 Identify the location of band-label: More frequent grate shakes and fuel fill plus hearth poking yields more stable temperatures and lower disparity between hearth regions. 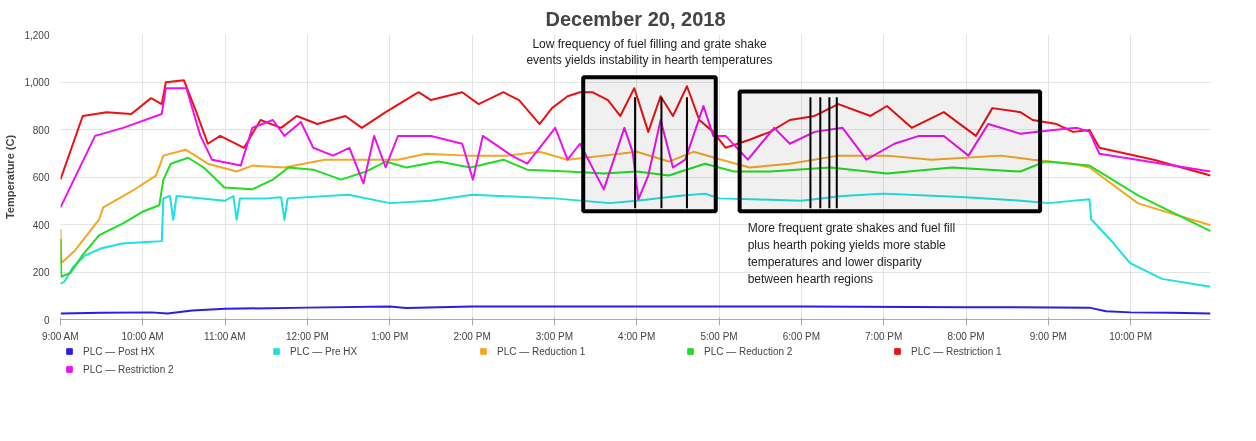
(851, 253).